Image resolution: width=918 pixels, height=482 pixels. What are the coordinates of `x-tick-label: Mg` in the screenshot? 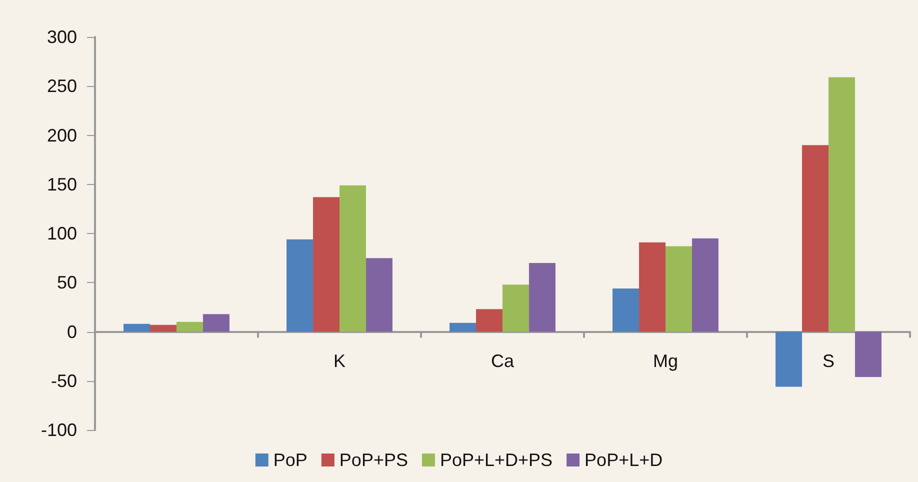 It's located at (665, 361).